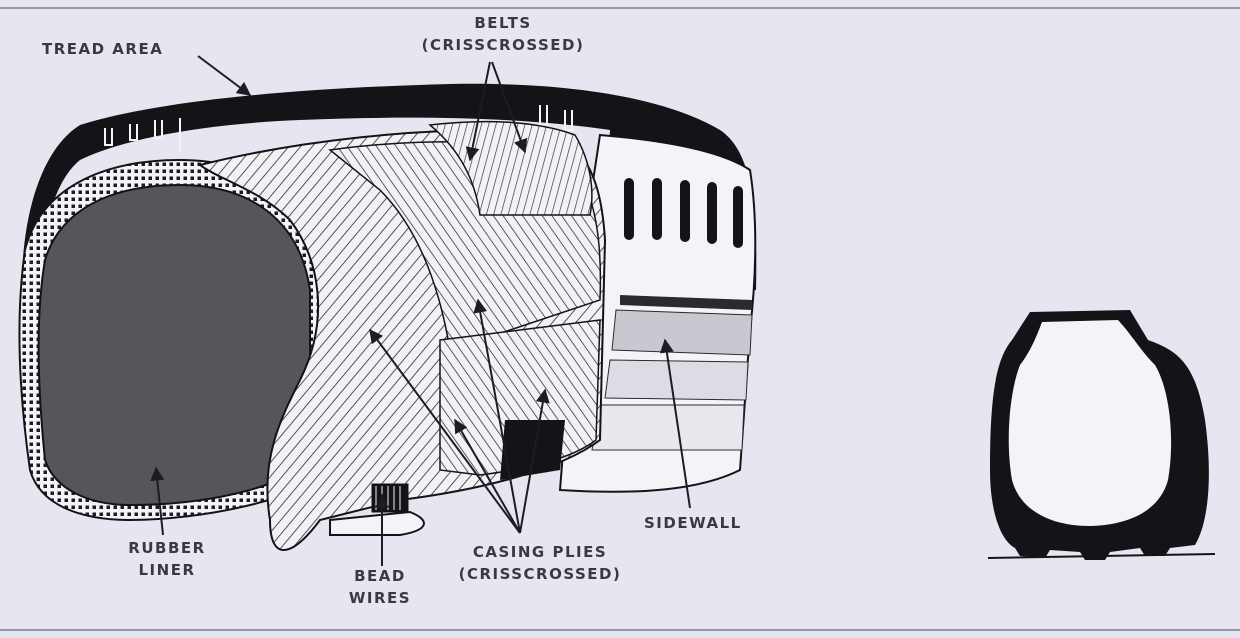  I want to click on label-tread-area: TREAD AREA, so click(103, 49).